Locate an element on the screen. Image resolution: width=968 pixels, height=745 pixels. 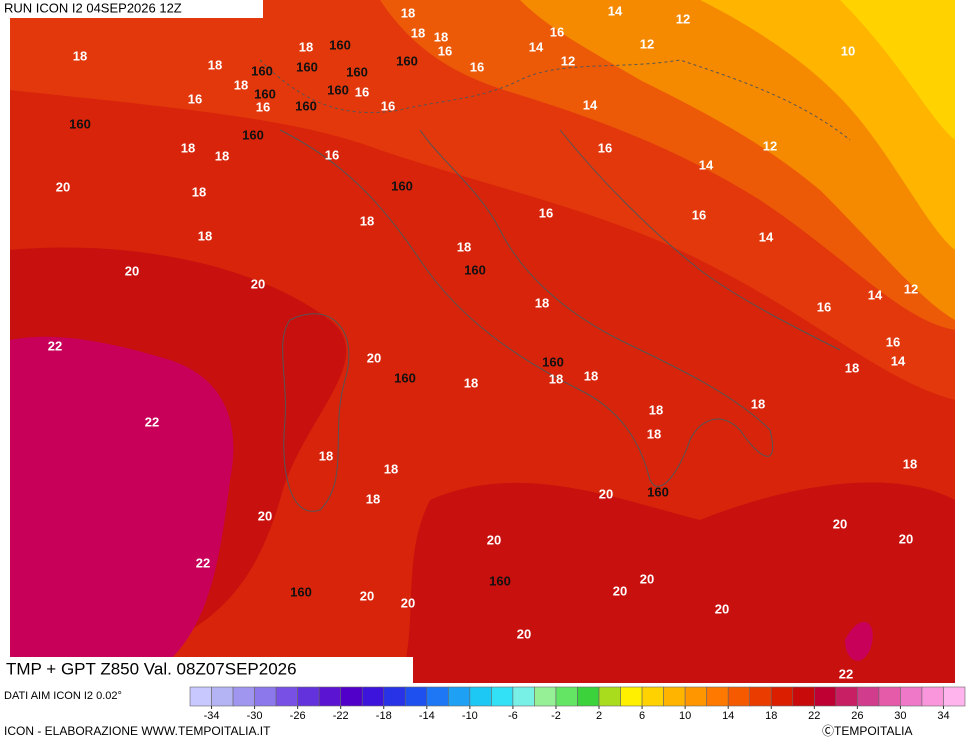
colorbar-tick-label: -26 is located at coordinates (298, 716).